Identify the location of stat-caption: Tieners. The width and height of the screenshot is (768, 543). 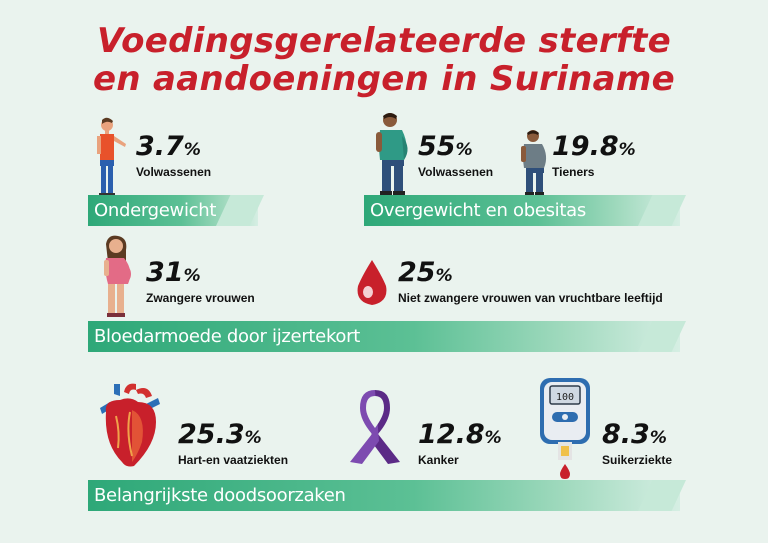
(573, 172).